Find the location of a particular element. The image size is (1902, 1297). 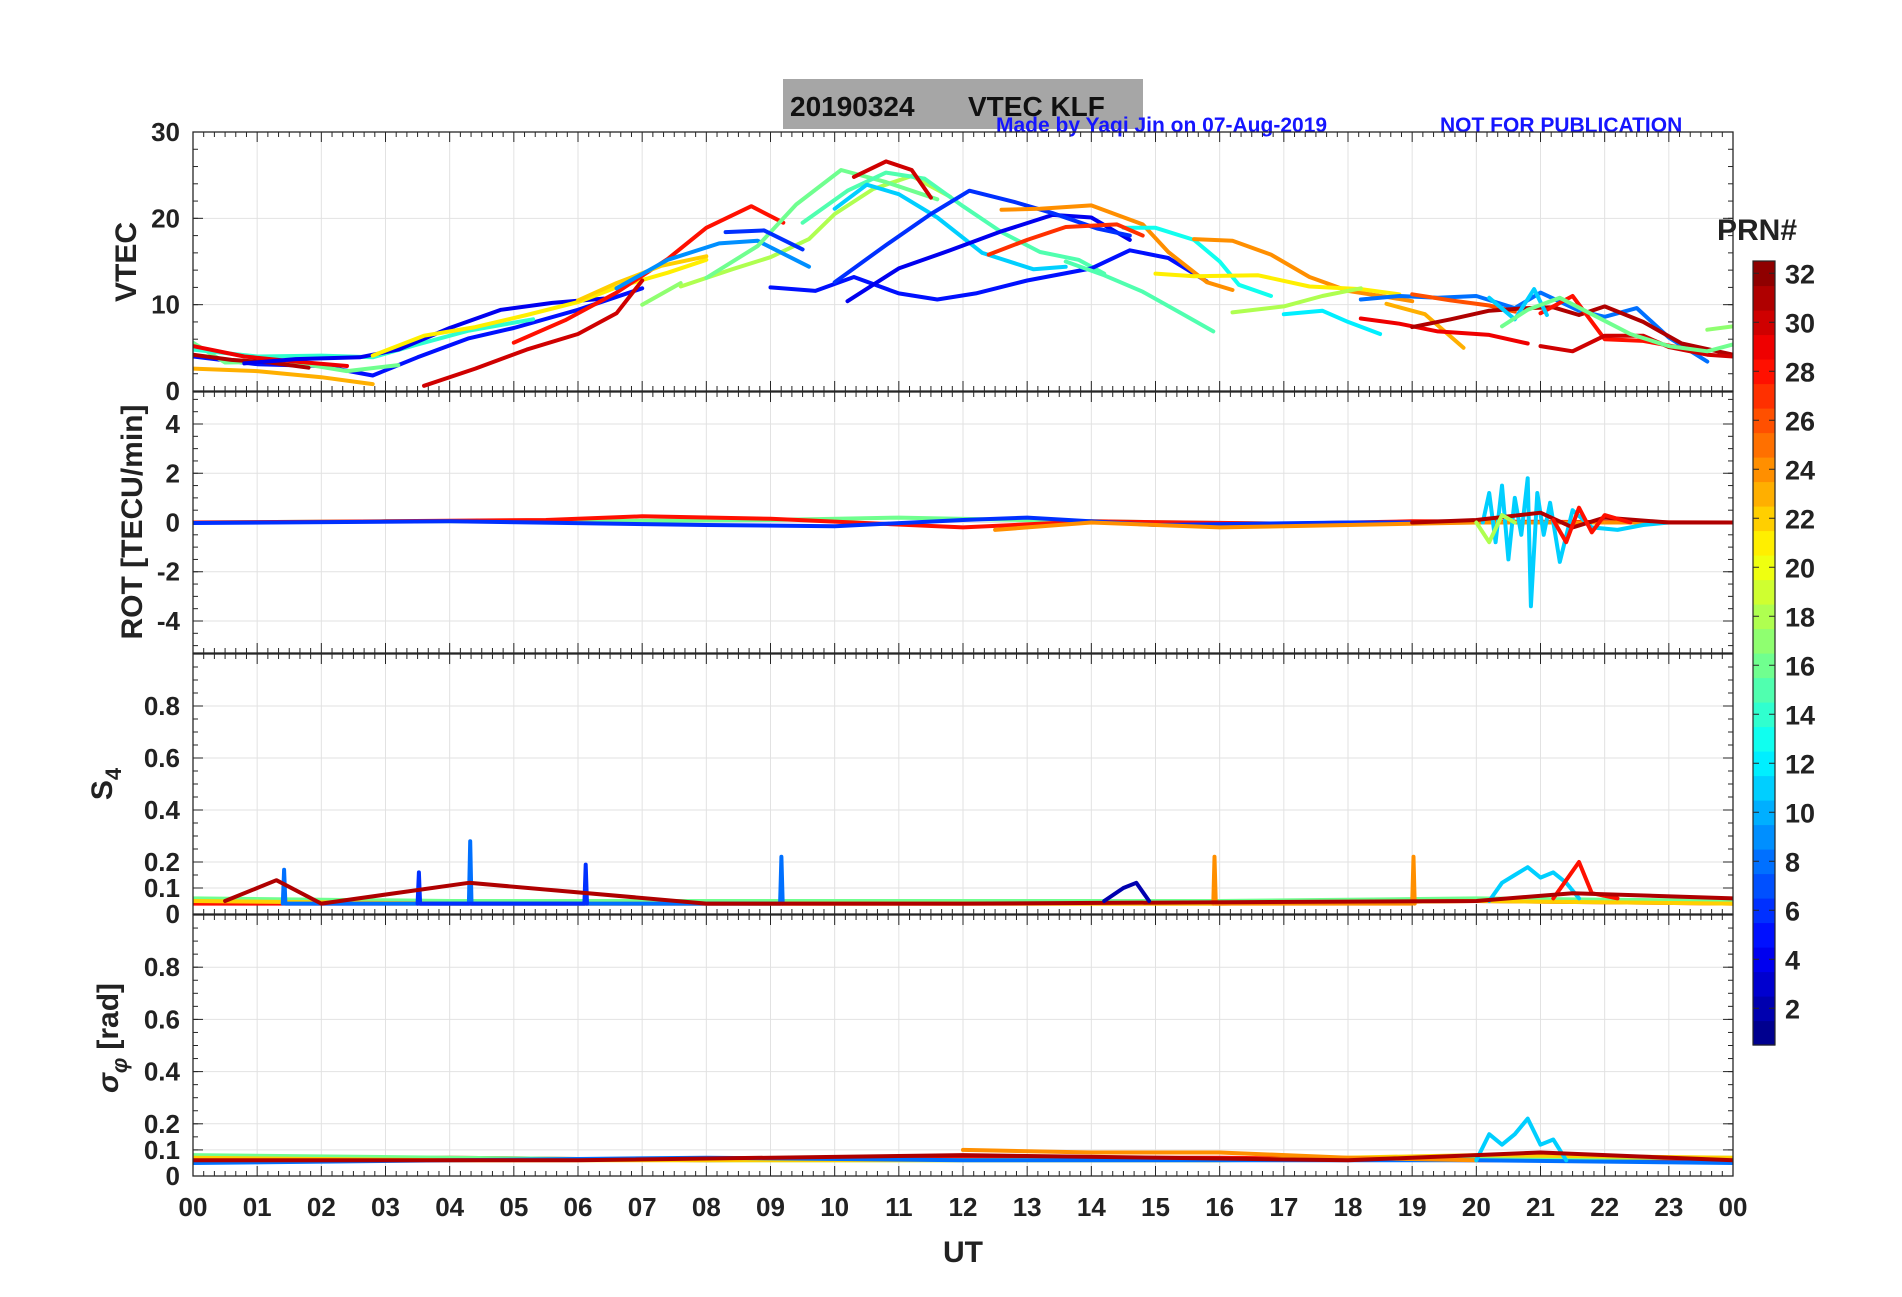

x-tick-label: 06 is located at coordinates (578, 1207).